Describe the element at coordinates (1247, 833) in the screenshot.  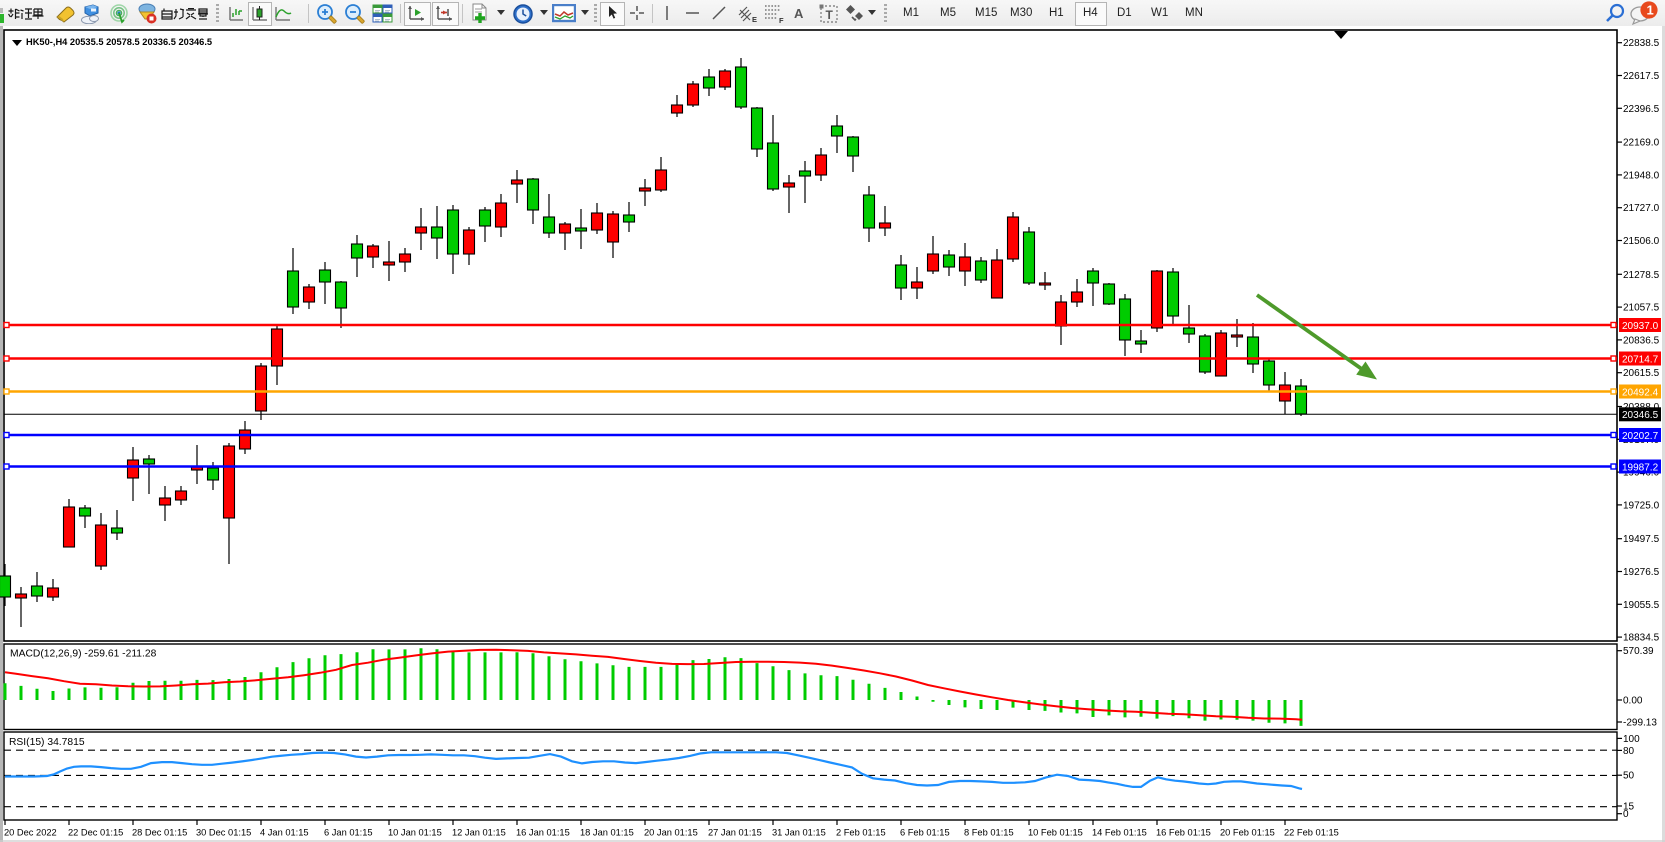
I see `svg-text: 20 Feb 01:15` at that location.